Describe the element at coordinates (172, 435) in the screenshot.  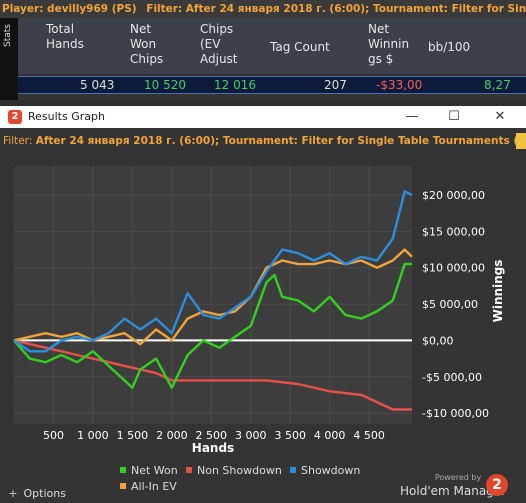
I see `x-tick-label: 2 000` at that location.